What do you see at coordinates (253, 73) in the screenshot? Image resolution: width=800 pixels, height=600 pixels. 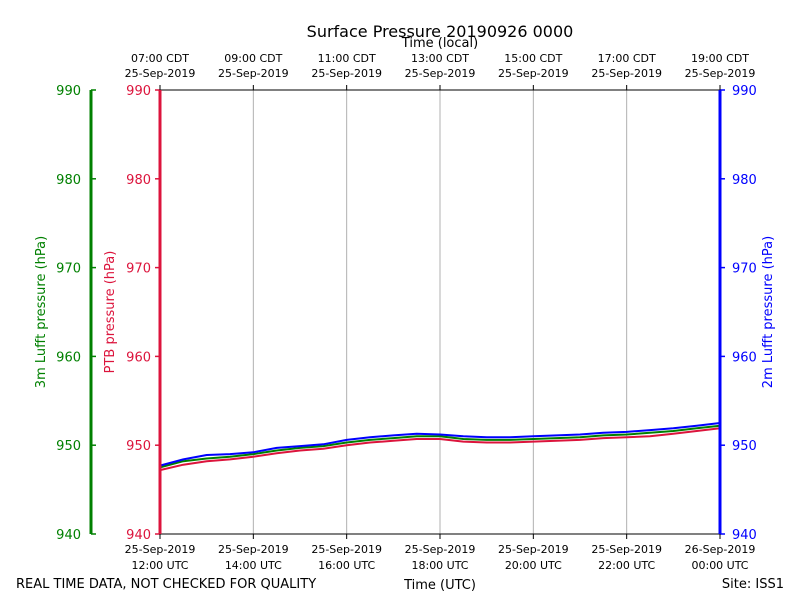 I see `top-xtick-date-1: 25-Sep-2019` at bounding box center [253, 73].